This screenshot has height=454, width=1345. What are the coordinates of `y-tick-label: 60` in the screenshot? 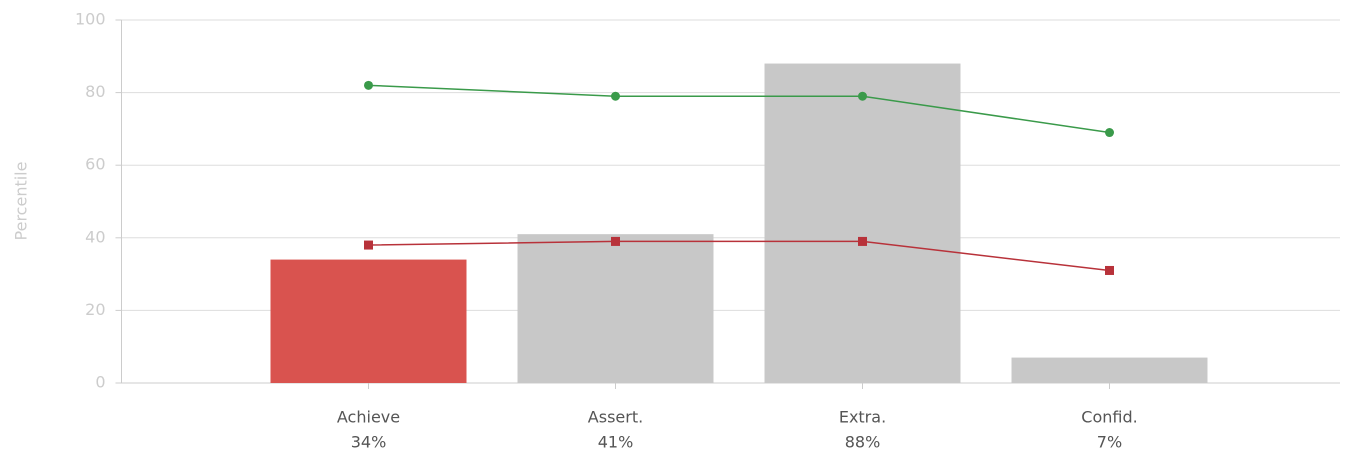 It's located at (95, 164).